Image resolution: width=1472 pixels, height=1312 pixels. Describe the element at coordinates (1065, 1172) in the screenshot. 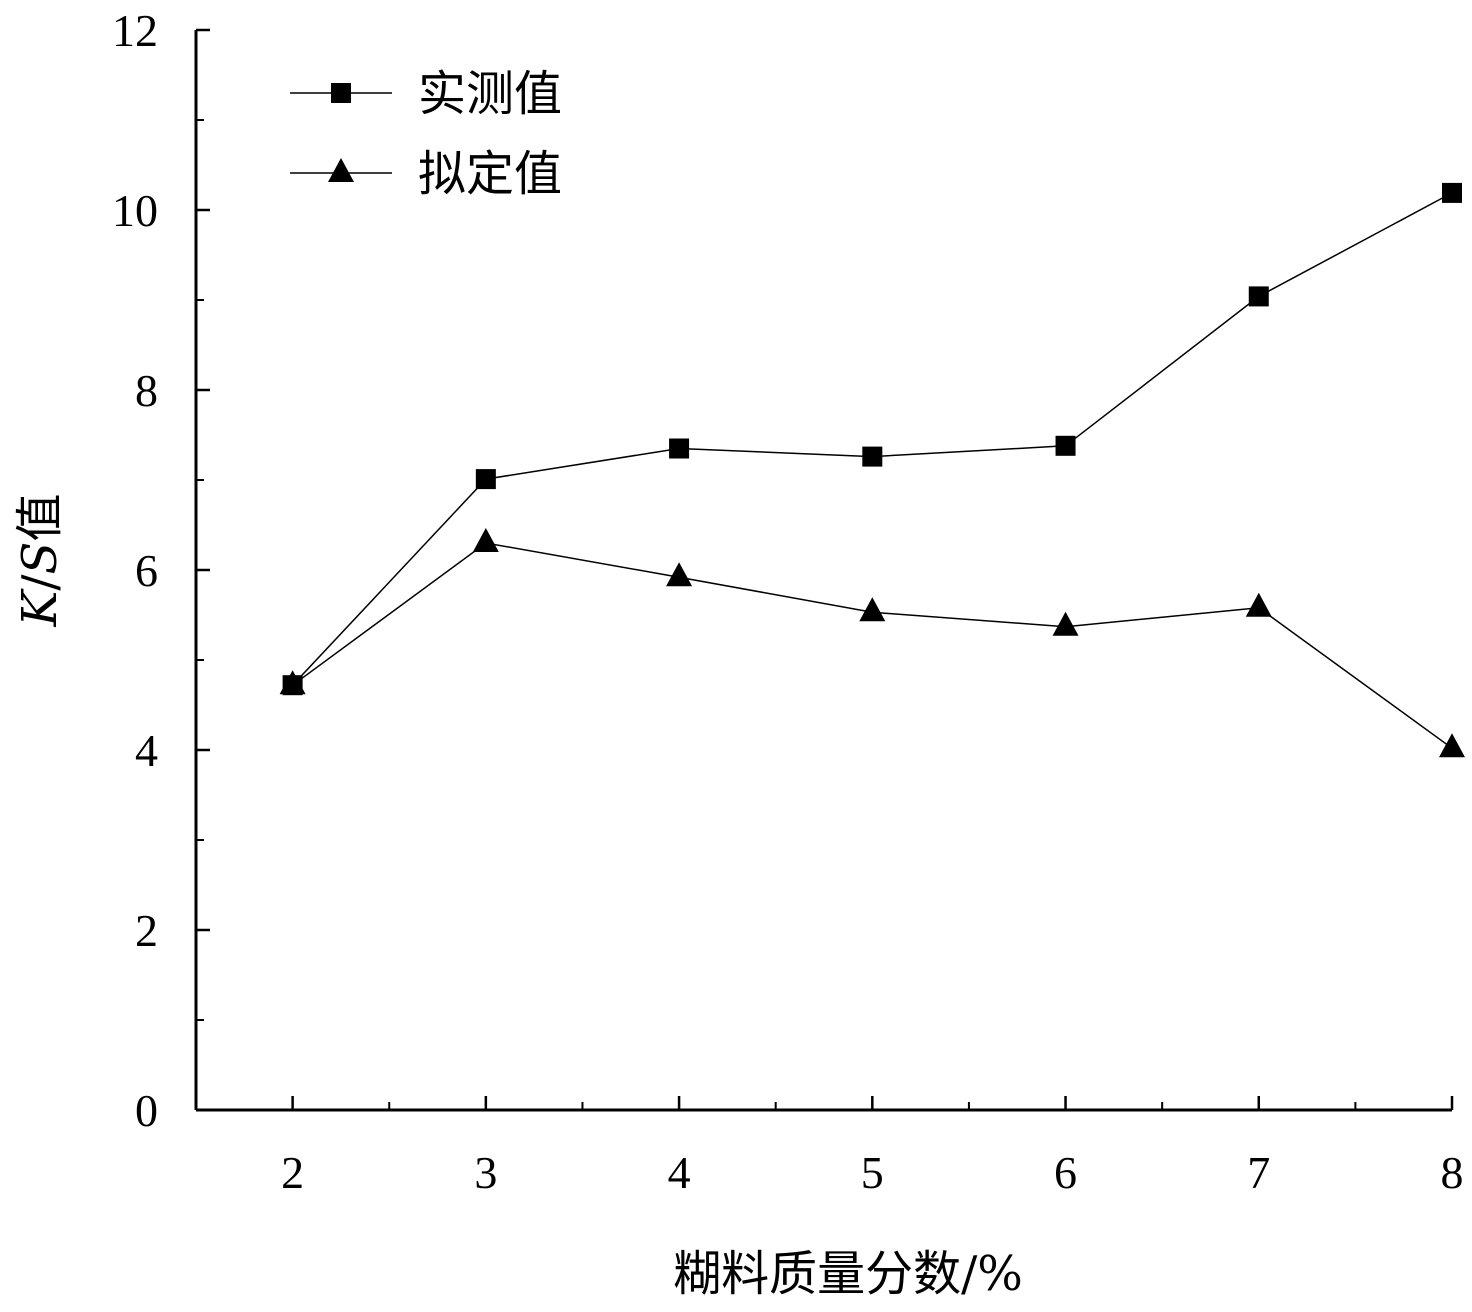

I see `x-tick-label: 6` at that location.